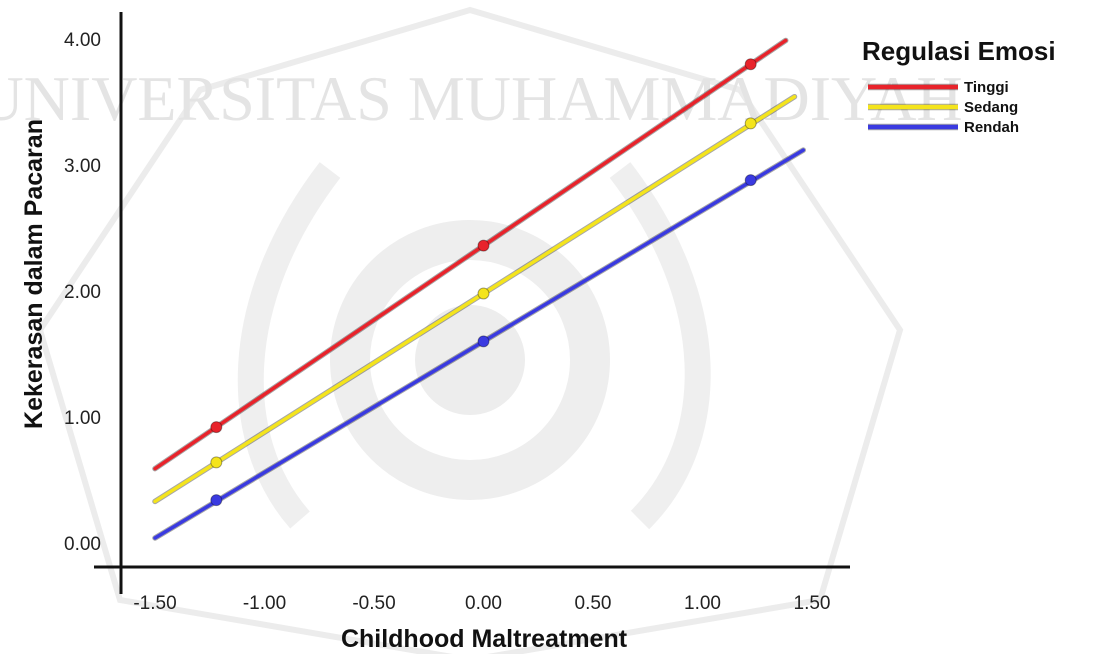 This screenshot has width=1115, height=654. Describe the element at coordinates (154, 603) in the screenshot. I see `x-tick-label: -1.50` at that location.